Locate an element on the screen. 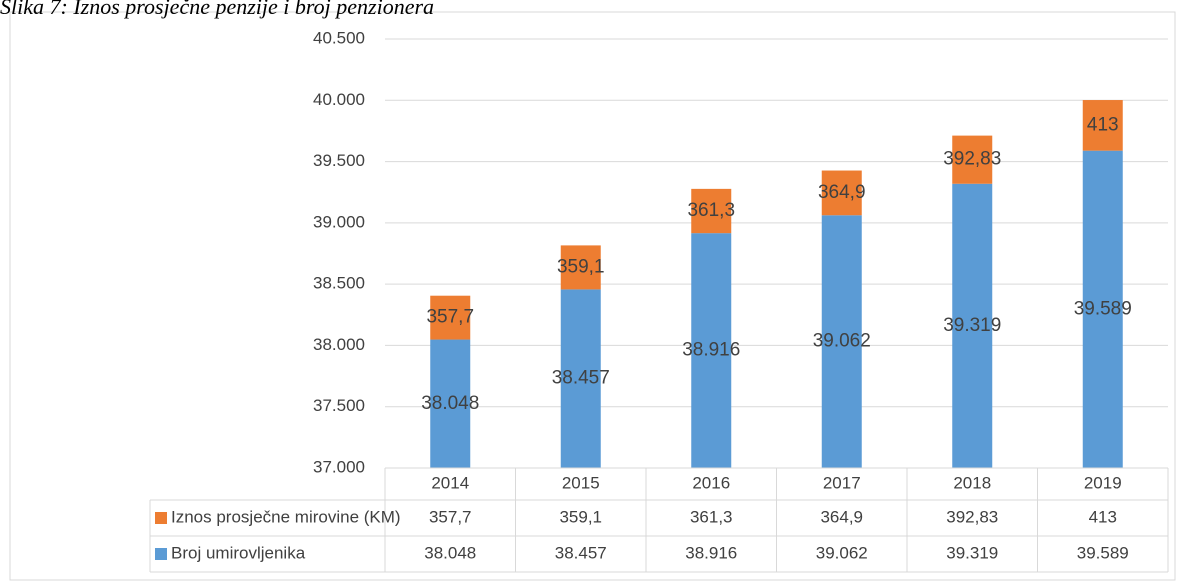  table-cell: 39.589 is located at coordinates (1103, 552).